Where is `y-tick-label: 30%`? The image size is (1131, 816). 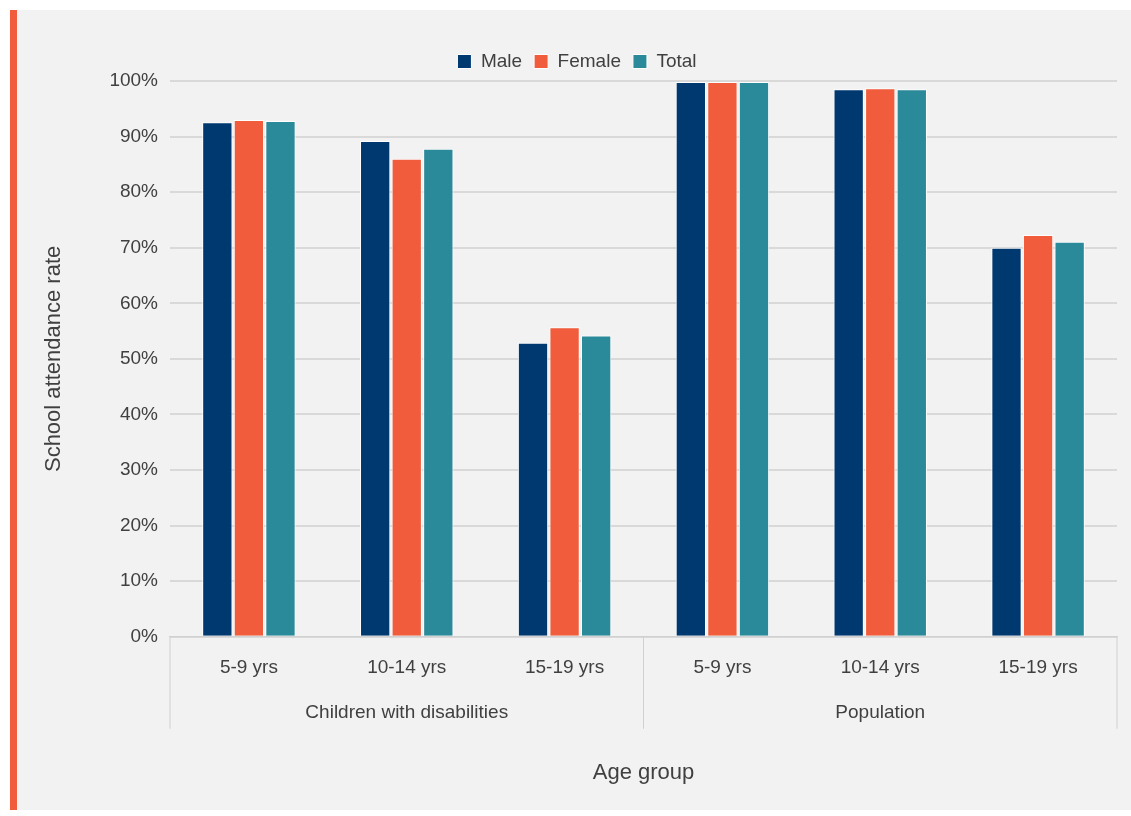 y-tick-label: 30% is located at coordinates (139, 469).